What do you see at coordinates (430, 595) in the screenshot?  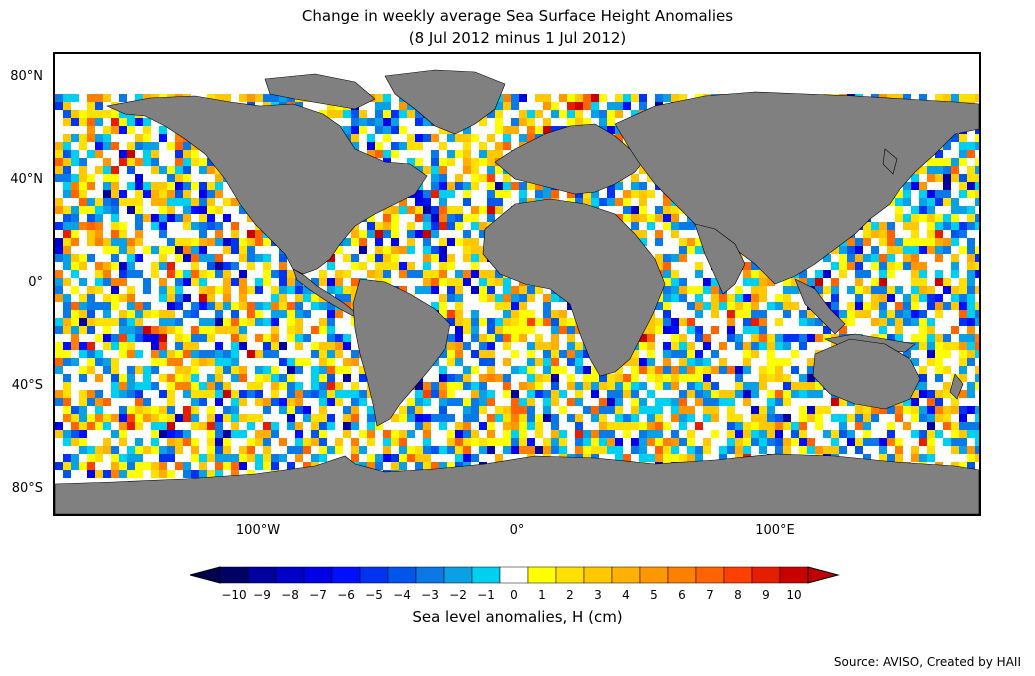 I see `colorbar-tick-label: −3` at bounding box center [430, 595].